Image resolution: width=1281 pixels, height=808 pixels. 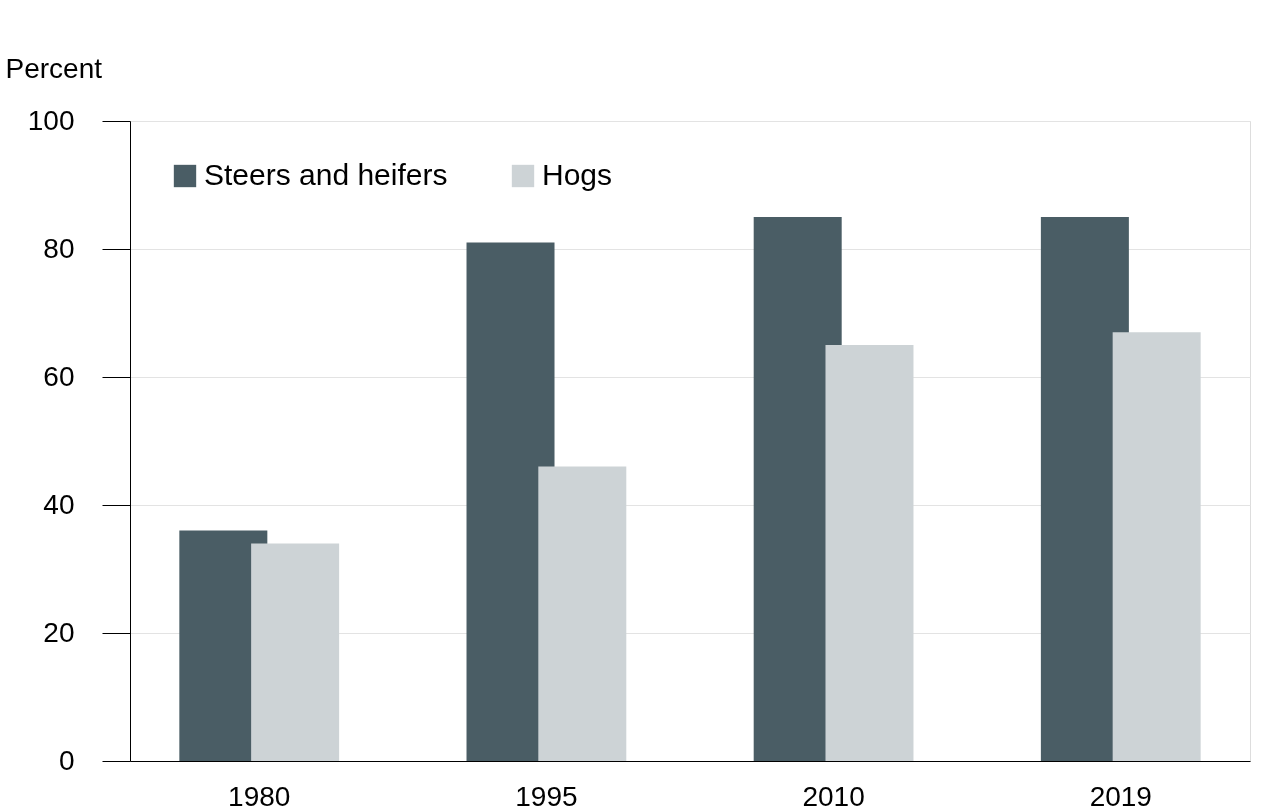 What do you see at coordinates (259, 794) in the screenshot?
I see `x-tick-label: 1980` at bounding box center [259, 794].